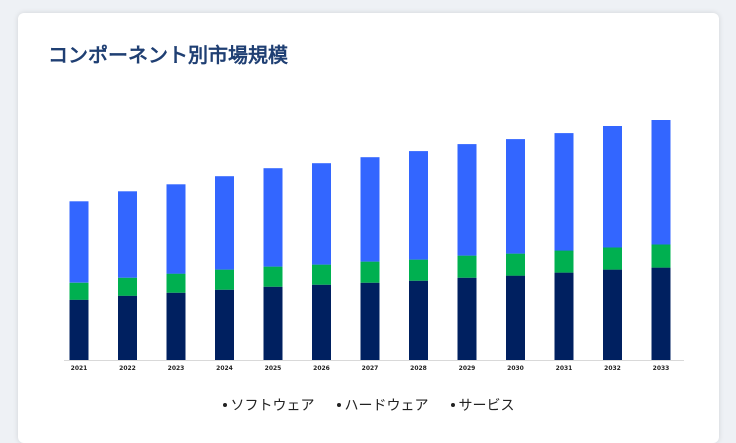 This screenshot has width=736, height=443. I want to click on bar-segment-2023-services, so click(176, 326).